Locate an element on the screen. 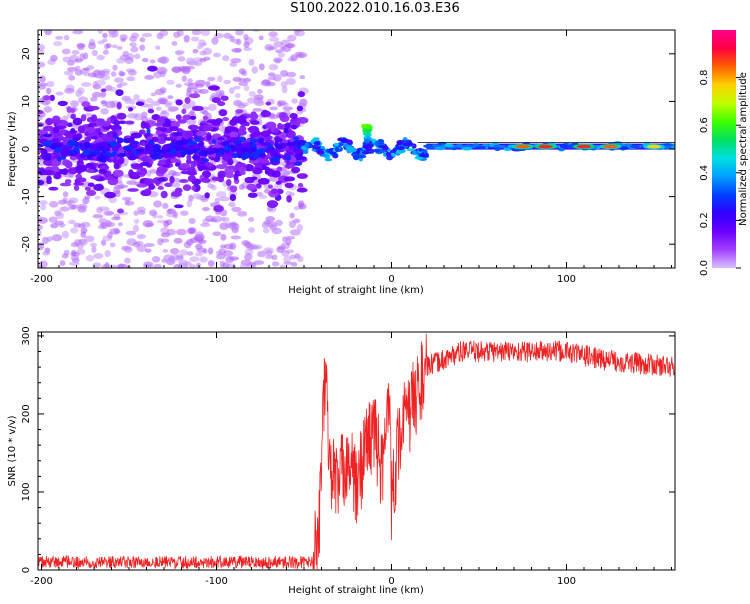  tone-blob is located at coordinates (635, 146).